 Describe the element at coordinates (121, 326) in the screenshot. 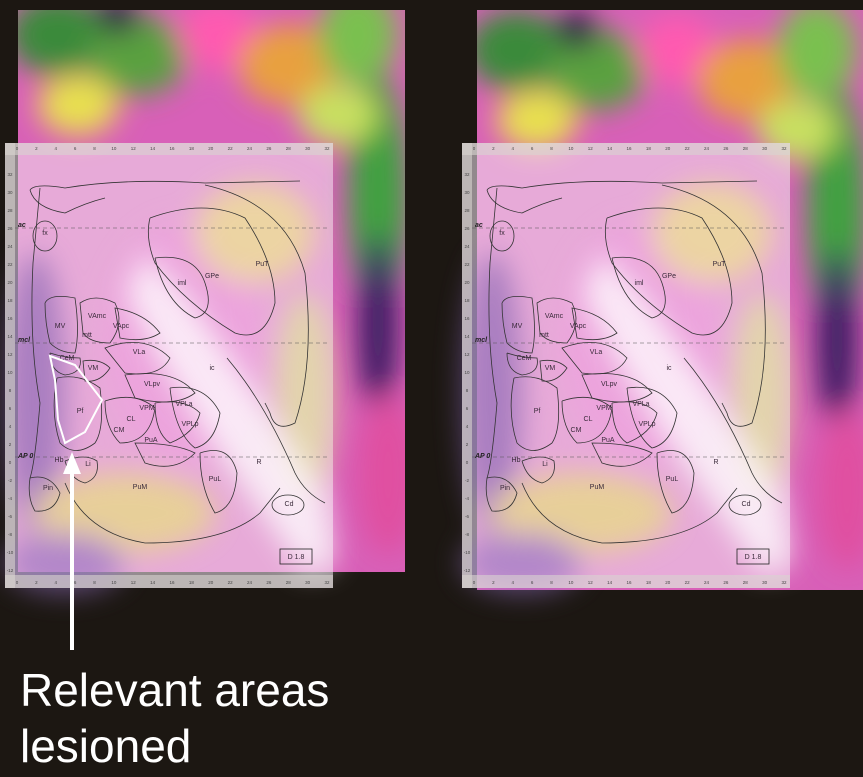

I see `region-label: VApc` at that location.